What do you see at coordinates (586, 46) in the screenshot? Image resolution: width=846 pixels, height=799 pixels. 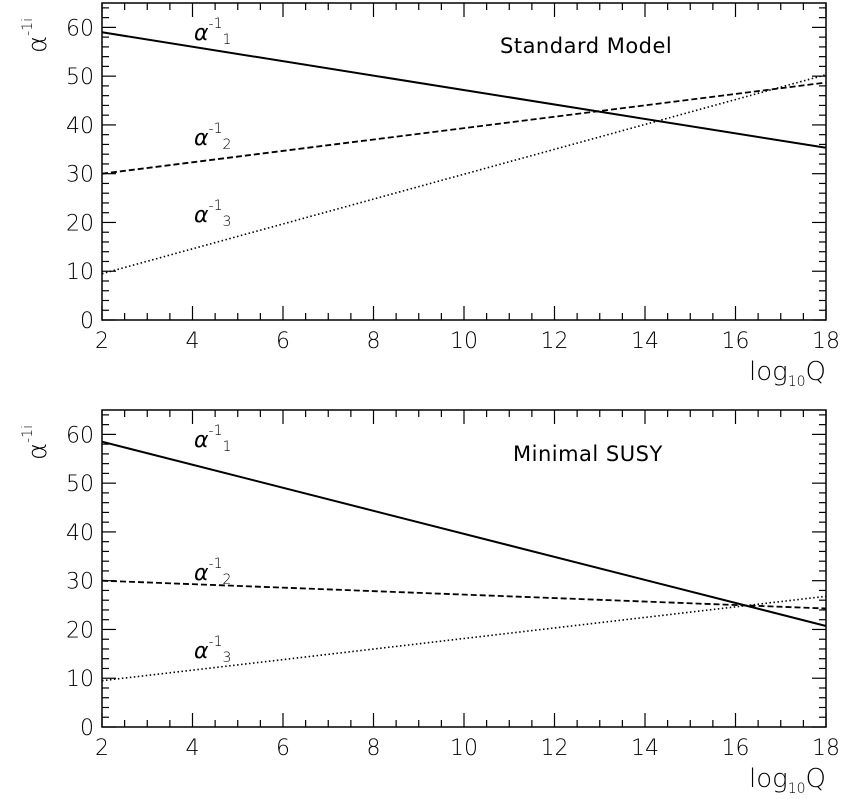 I see `chart-annotation: Standard Model` at bounding box center [586, 46].